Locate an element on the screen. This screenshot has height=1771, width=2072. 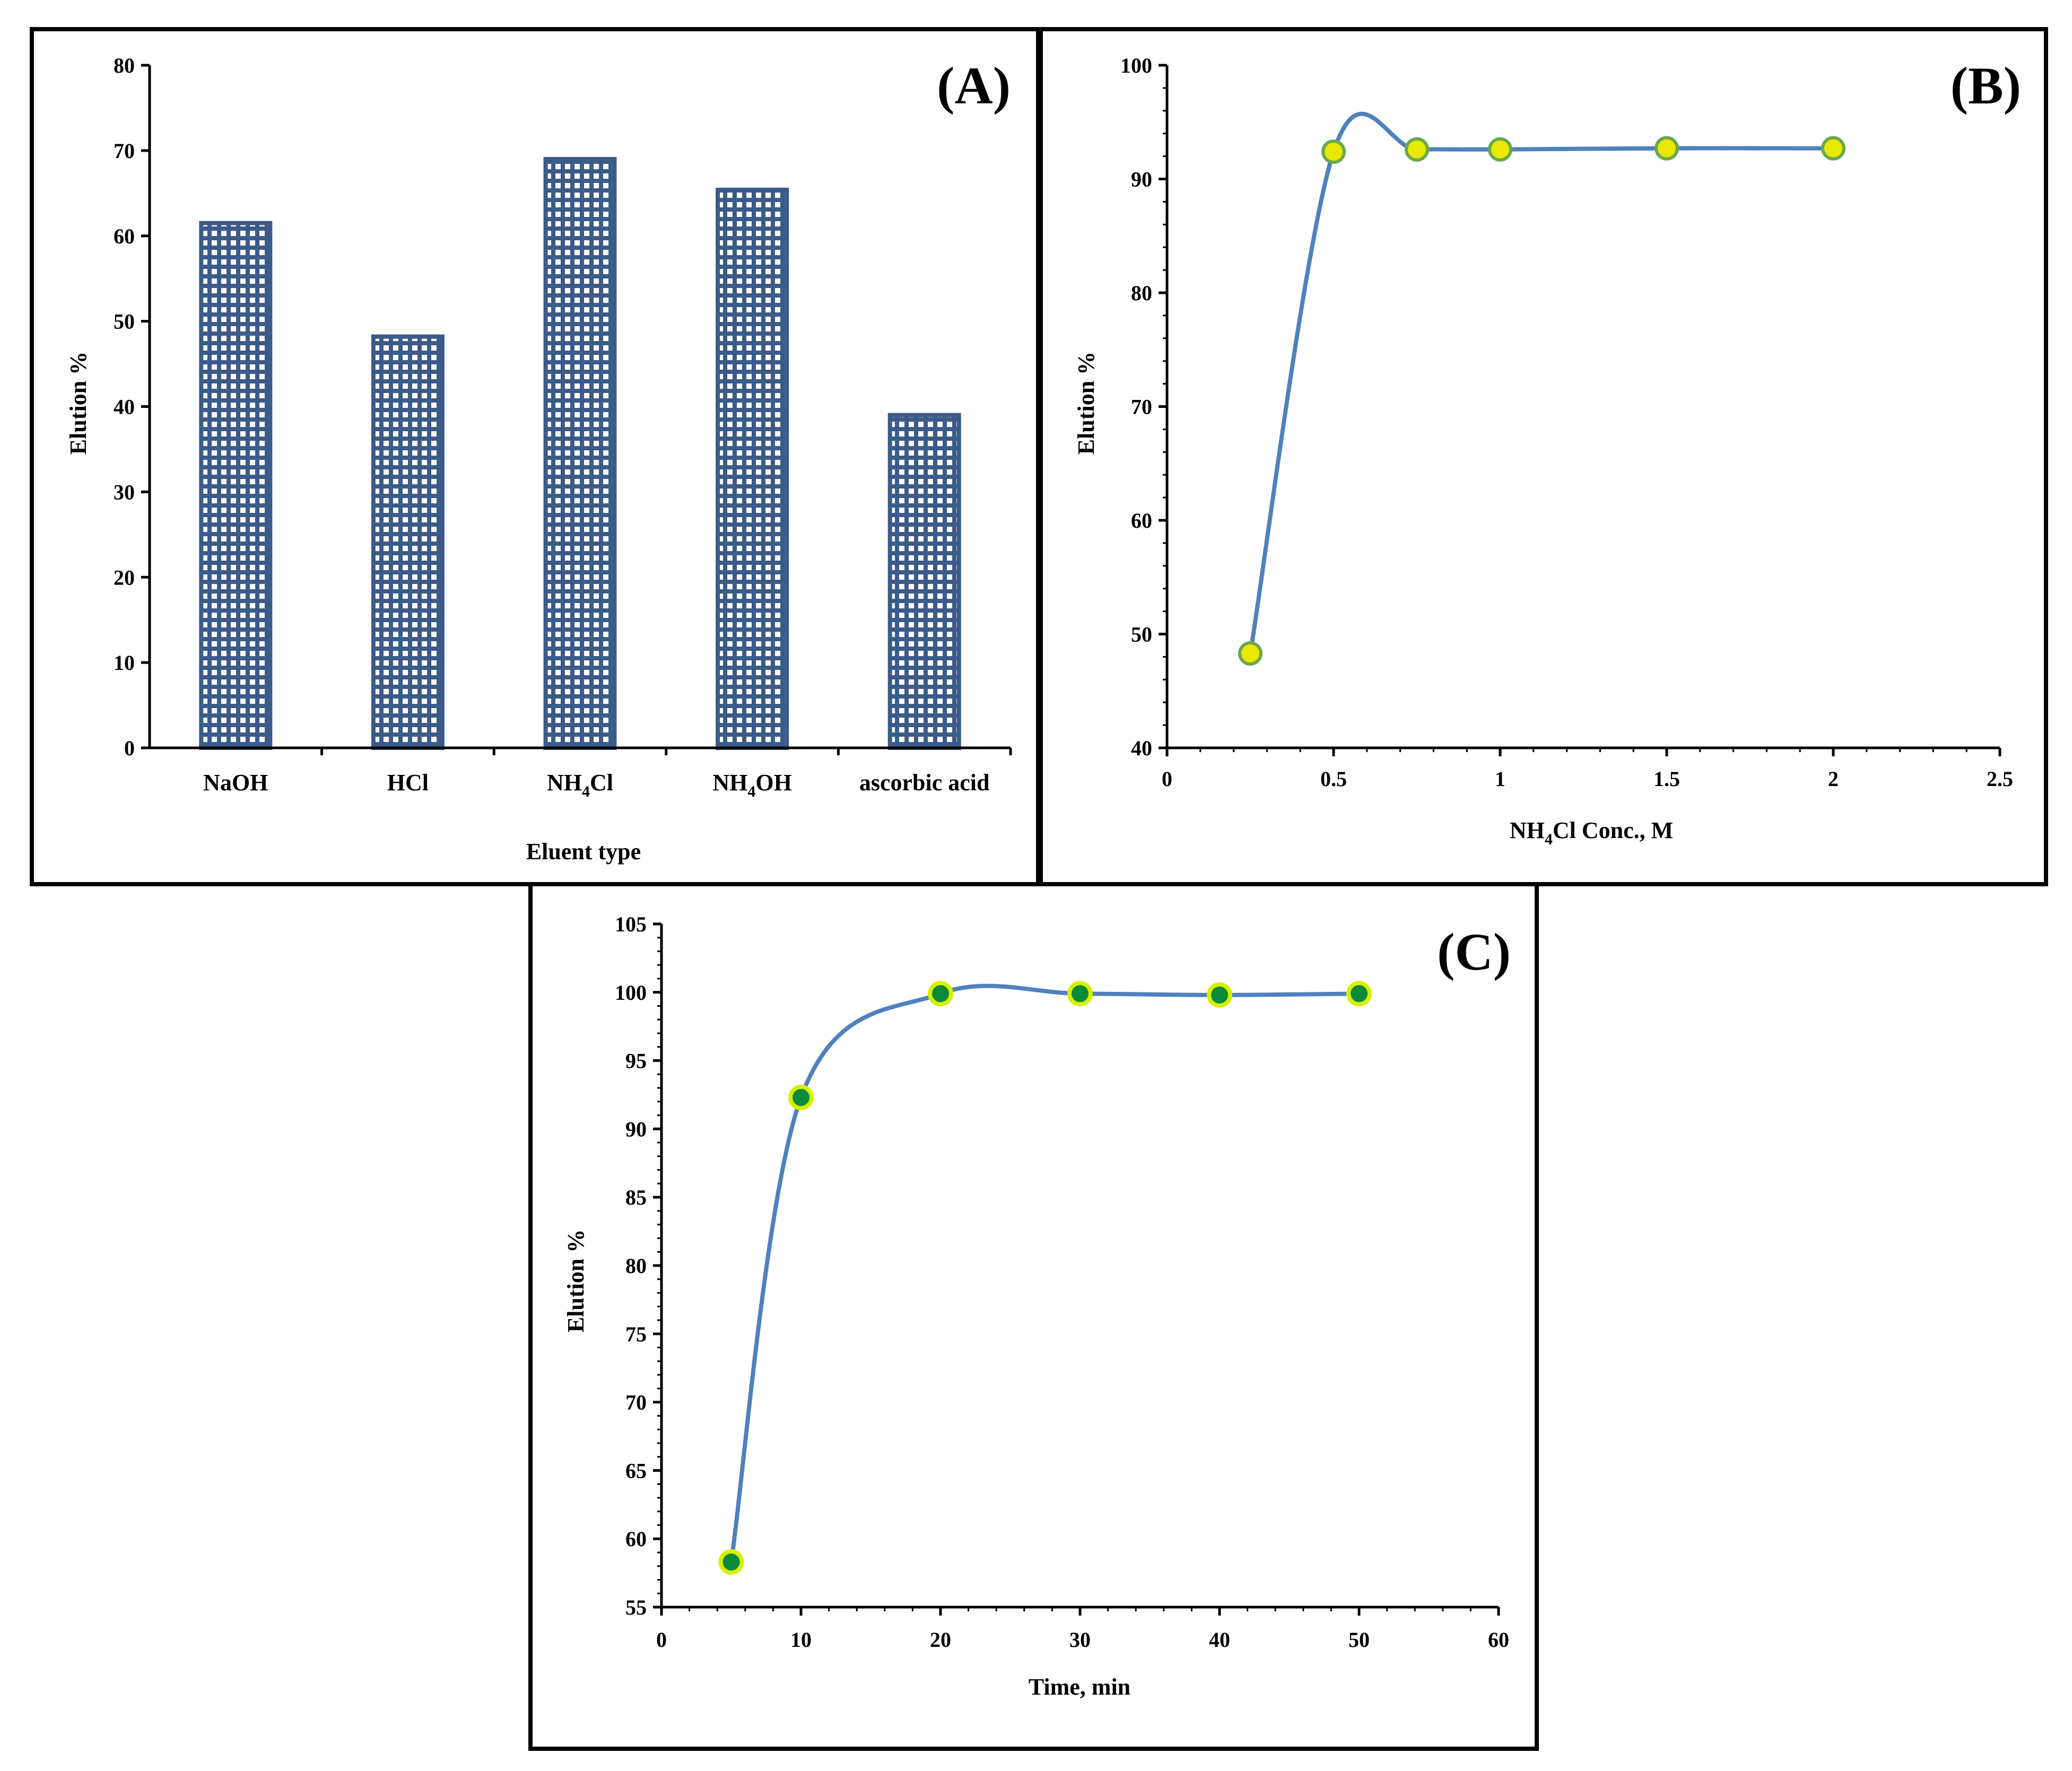
panel-a-ylabel: Elution % is located at coordinates (78, 403).